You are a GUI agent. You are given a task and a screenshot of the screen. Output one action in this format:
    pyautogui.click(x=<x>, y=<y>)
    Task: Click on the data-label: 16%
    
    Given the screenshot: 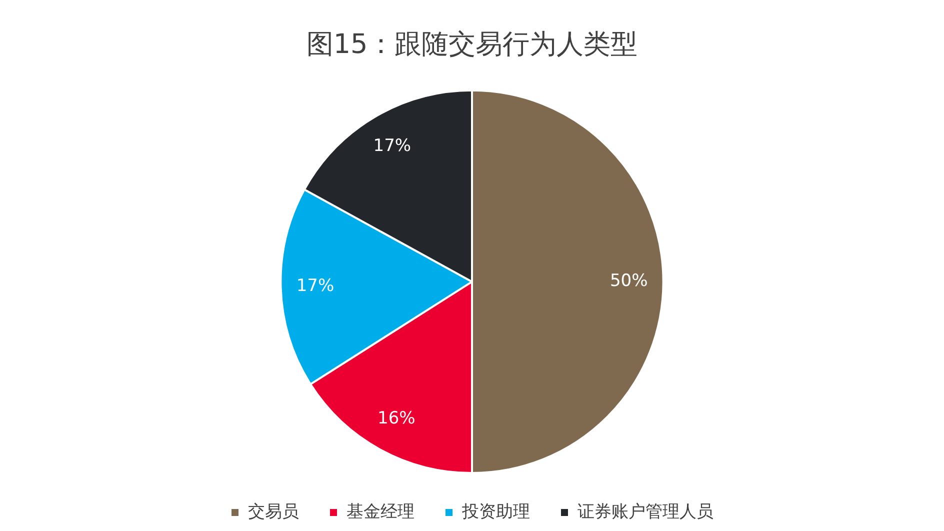 What is the action you would take?
    pyautogui.click(x=397, y=418)
    